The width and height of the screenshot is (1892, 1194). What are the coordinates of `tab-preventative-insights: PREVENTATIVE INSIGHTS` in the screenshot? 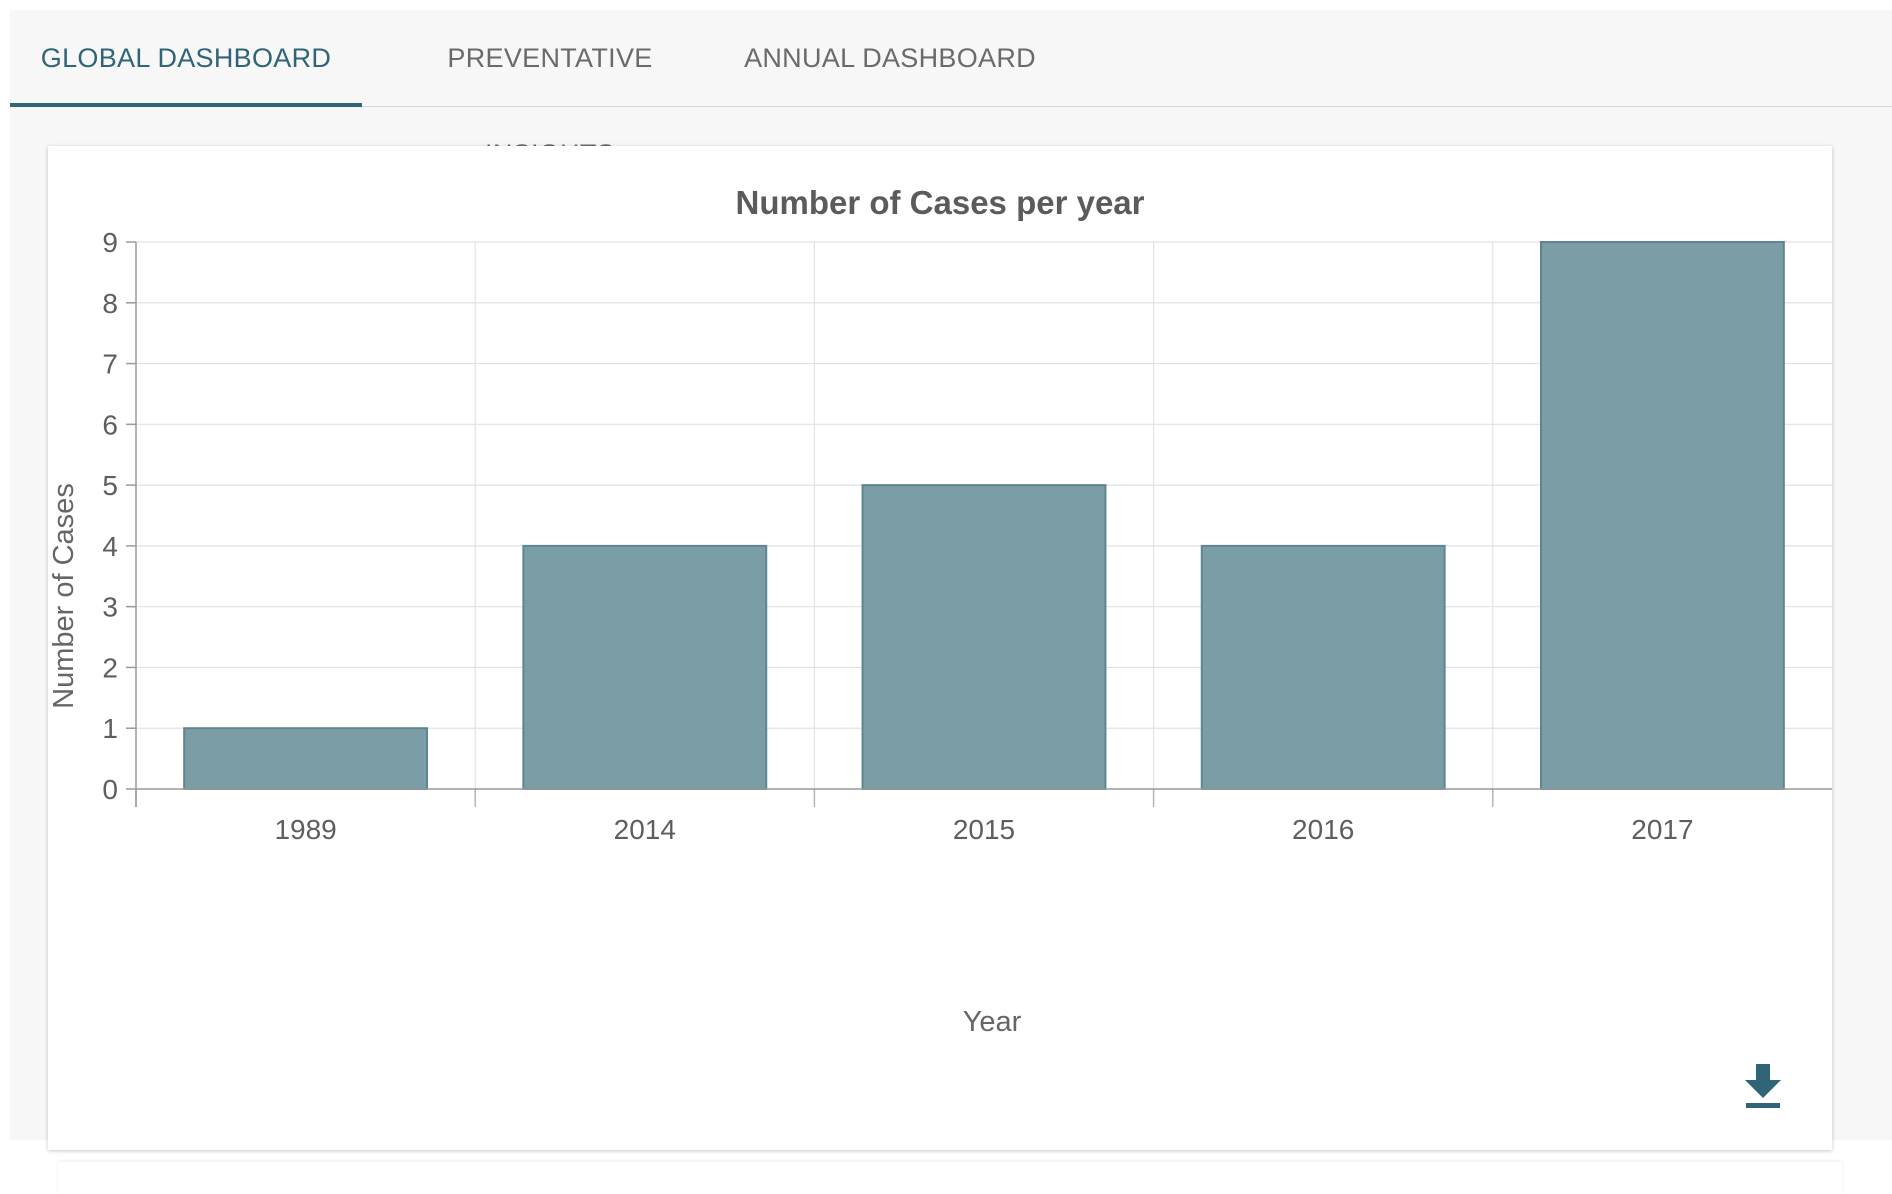 It's located at (550, 106).